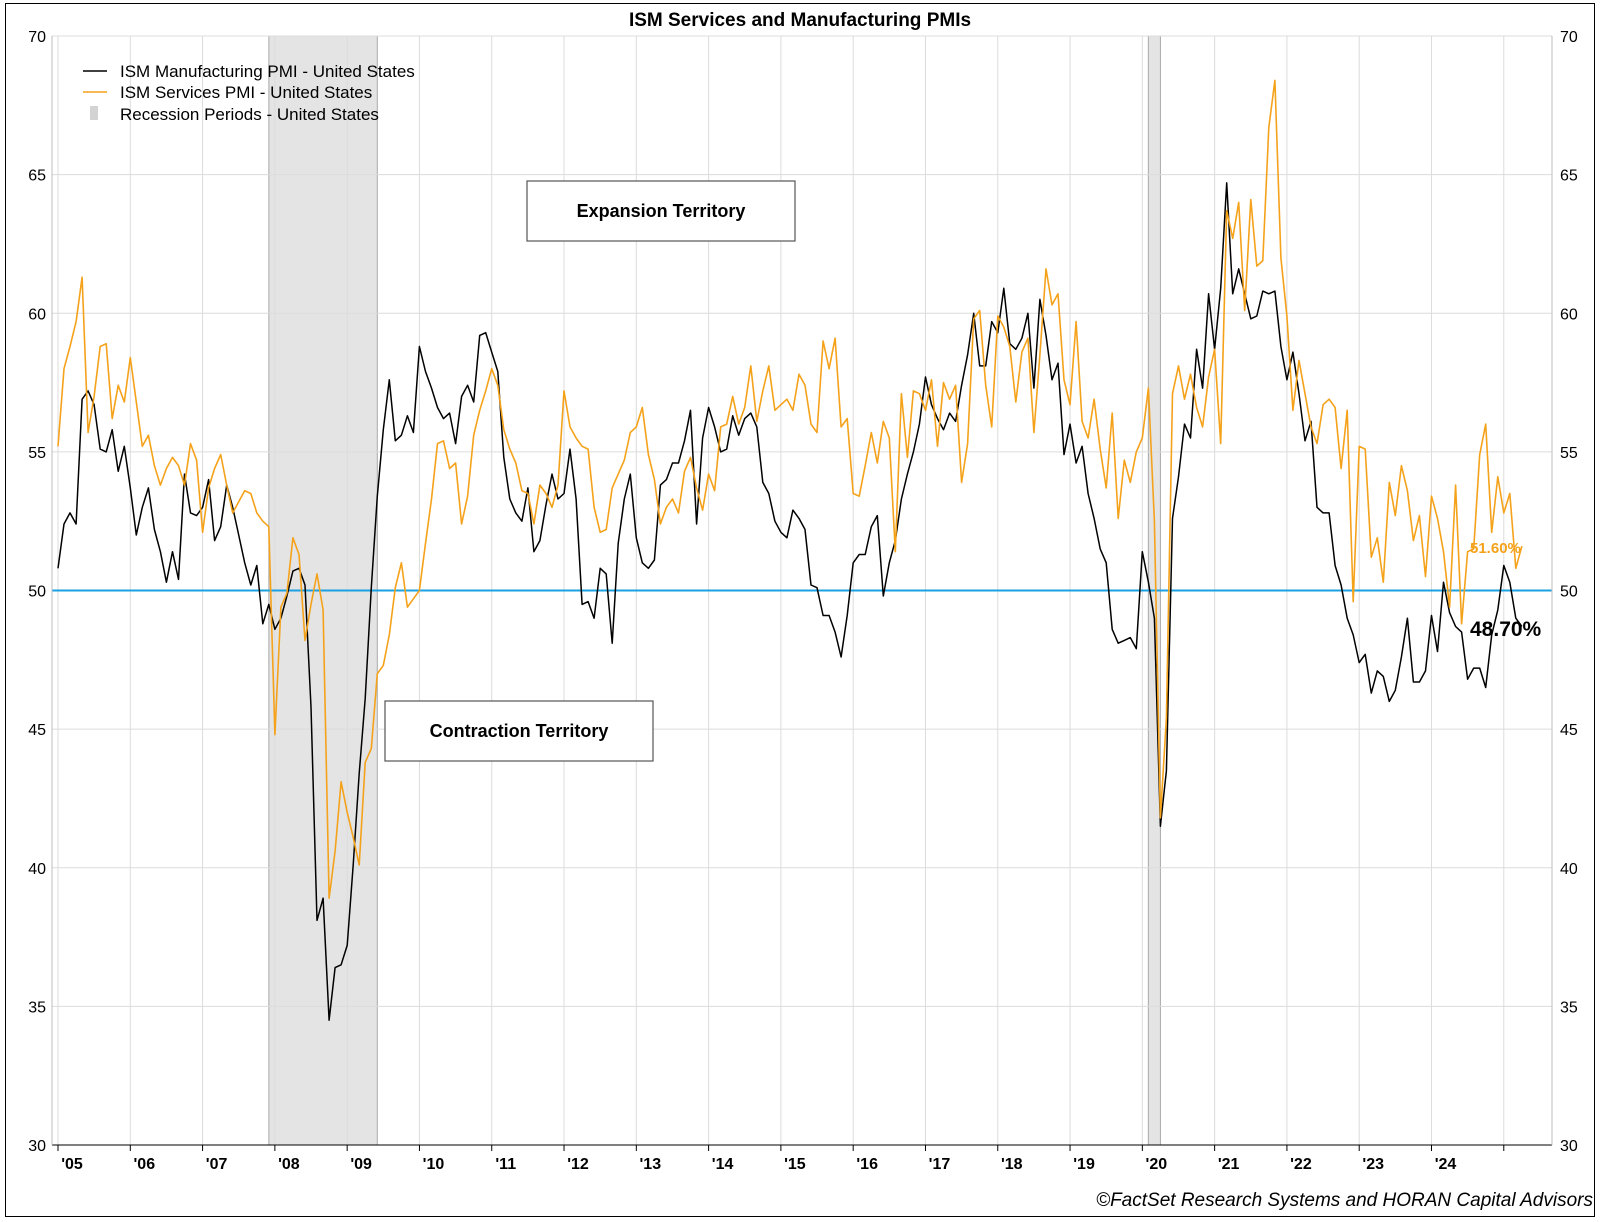  Describe the element at coordinates (1569, 176) in the screenshot. I see `y-tick-label-right: 65` at that location.